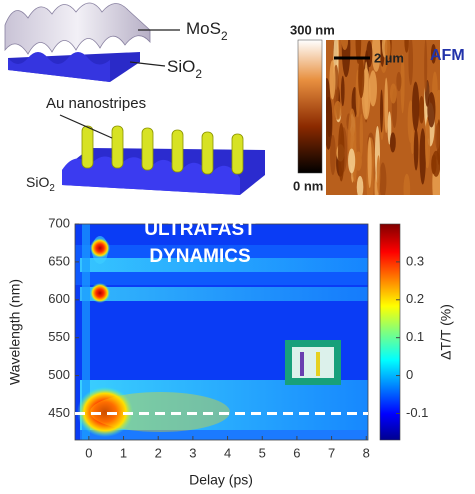  What do you see at coordinates (366, 452) in the screenshot?
I see `x-tick-label: 8` at bounding box center [366, 452].